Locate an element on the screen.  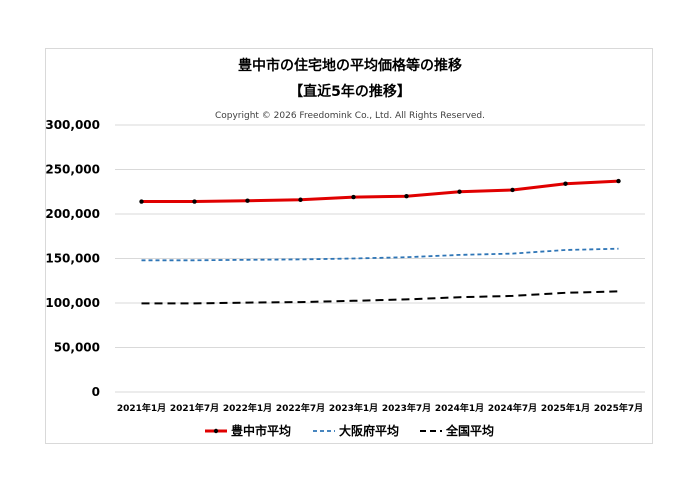
y-tick-label: 0 is located at coordinates (96, 392).